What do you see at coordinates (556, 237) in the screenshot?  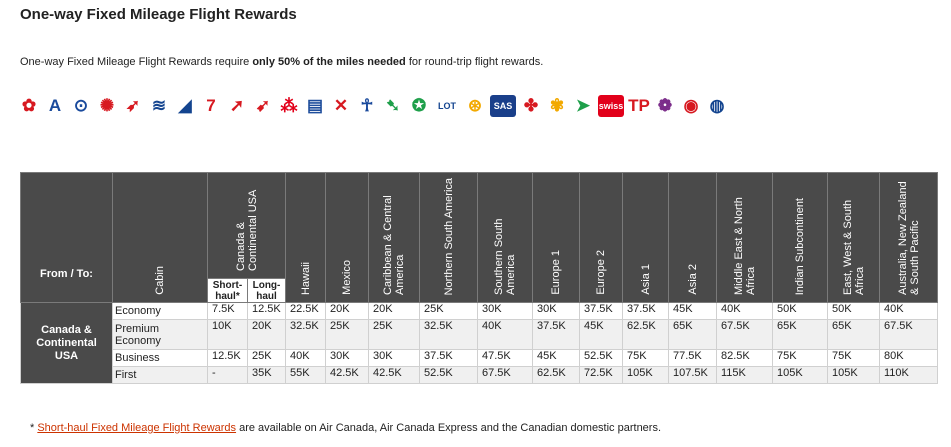 I see `dest-header: Europe 1` at bounding box center [556, 237].